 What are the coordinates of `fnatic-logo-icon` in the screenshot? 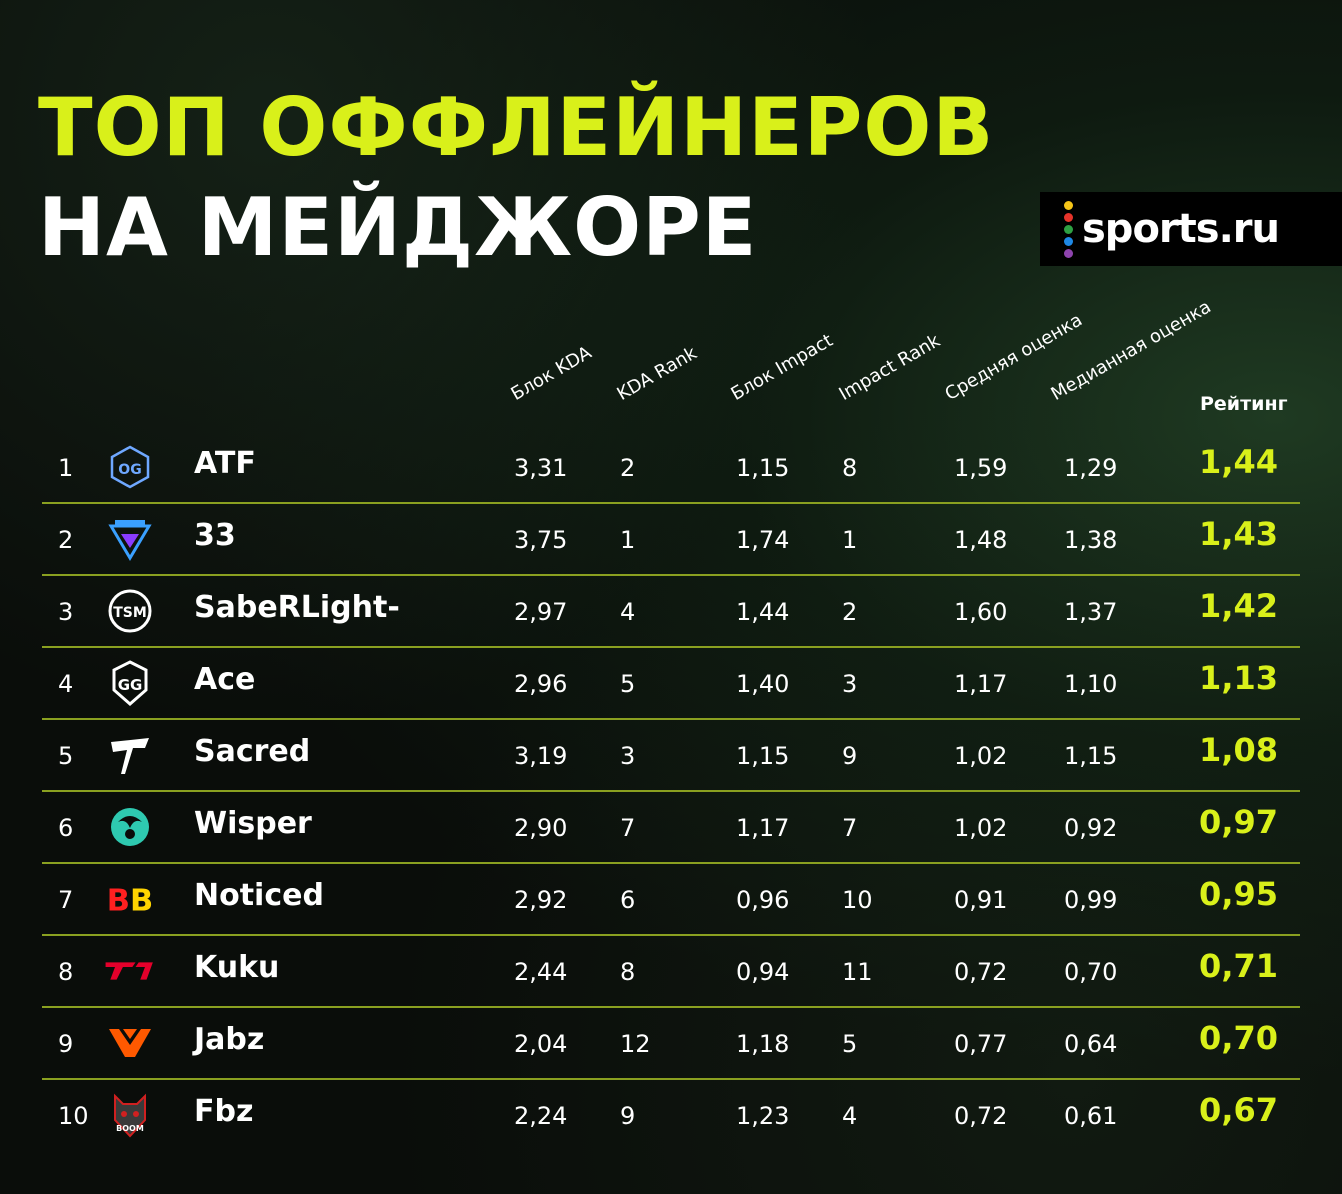 It's located at (130, 1043).